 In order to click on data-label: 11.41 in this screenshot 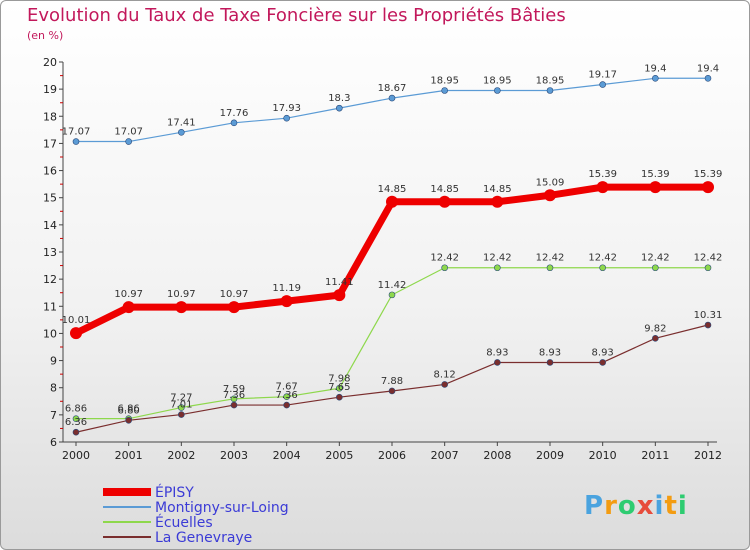, I will do `click(339, 282)`.